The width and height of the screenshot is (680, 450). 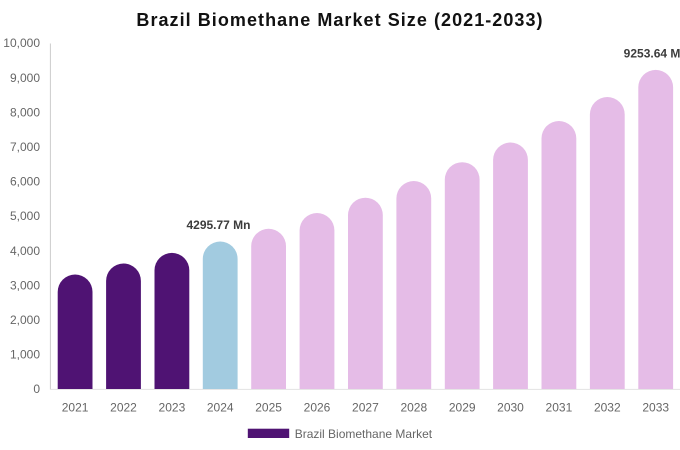 I want to click on svg-text: 0, so click(x=36, y=389).